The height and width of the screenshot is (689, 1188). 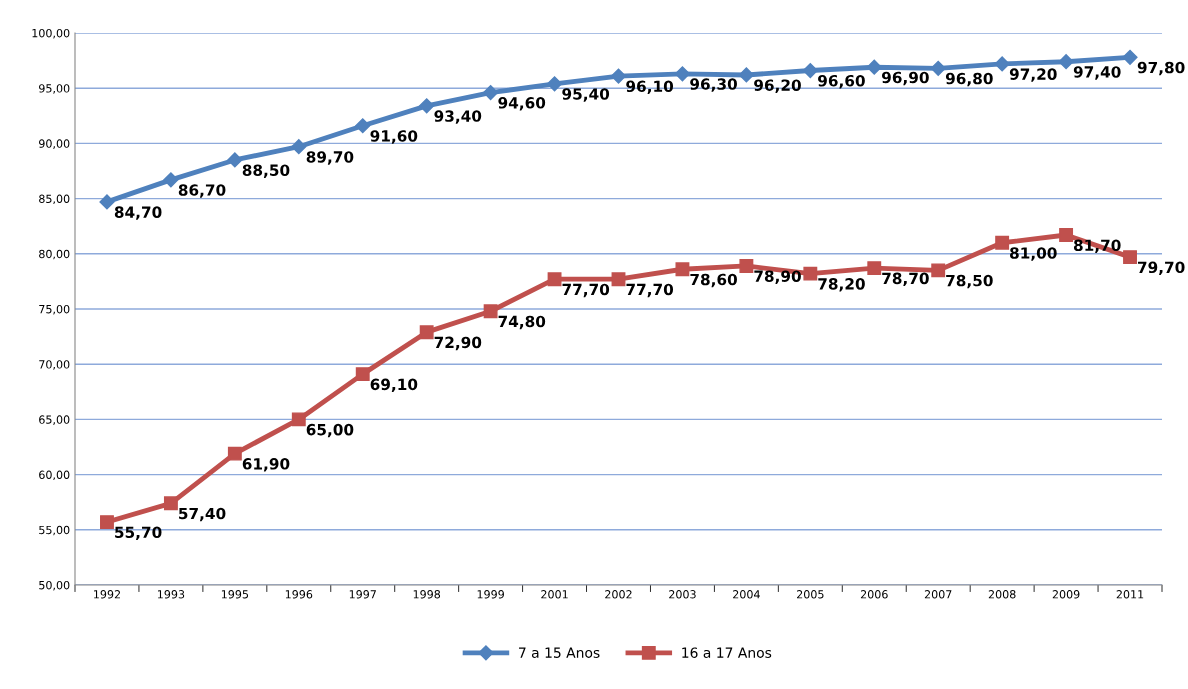 I want to click on y-tick-label: 70,00, so click(x=54, y=365).